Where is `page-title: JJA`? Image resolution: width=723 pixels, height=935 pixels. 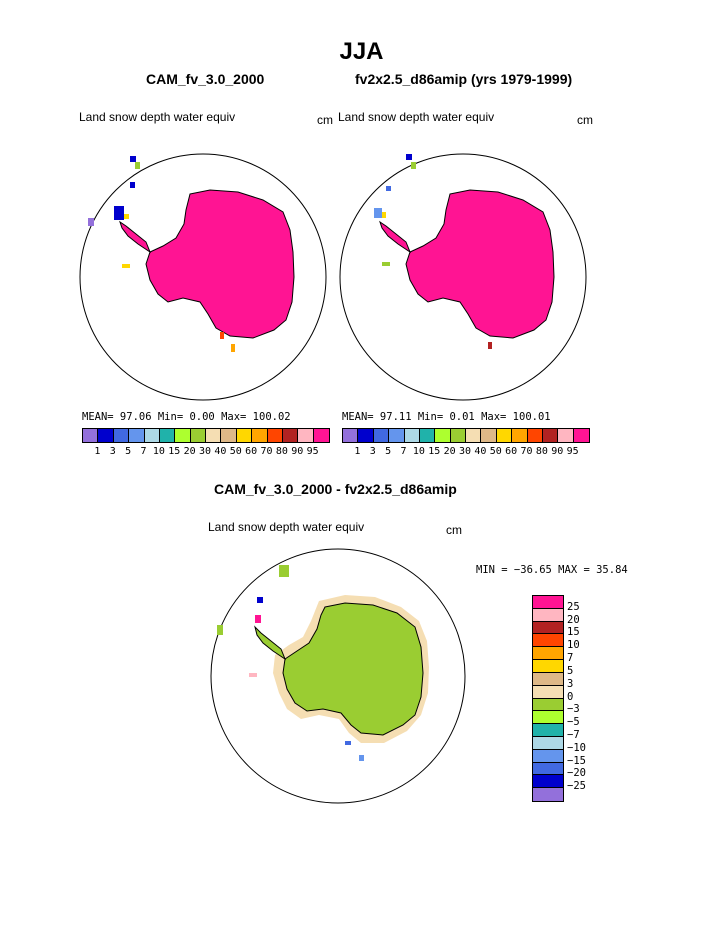
page-title: JJA is located at coordinates (361, 51).